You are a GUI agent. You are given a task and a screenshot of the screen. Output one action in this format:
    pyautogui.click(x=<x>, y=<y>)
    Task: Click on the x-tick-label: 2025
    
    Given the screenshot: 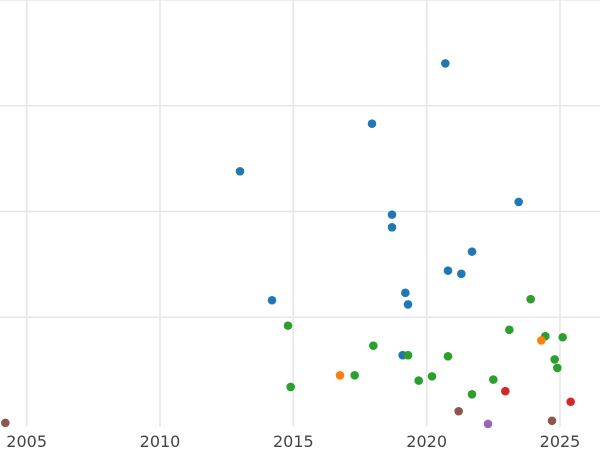 What is the action you would take?
    pyautogui.click(x=560, y=441)
    